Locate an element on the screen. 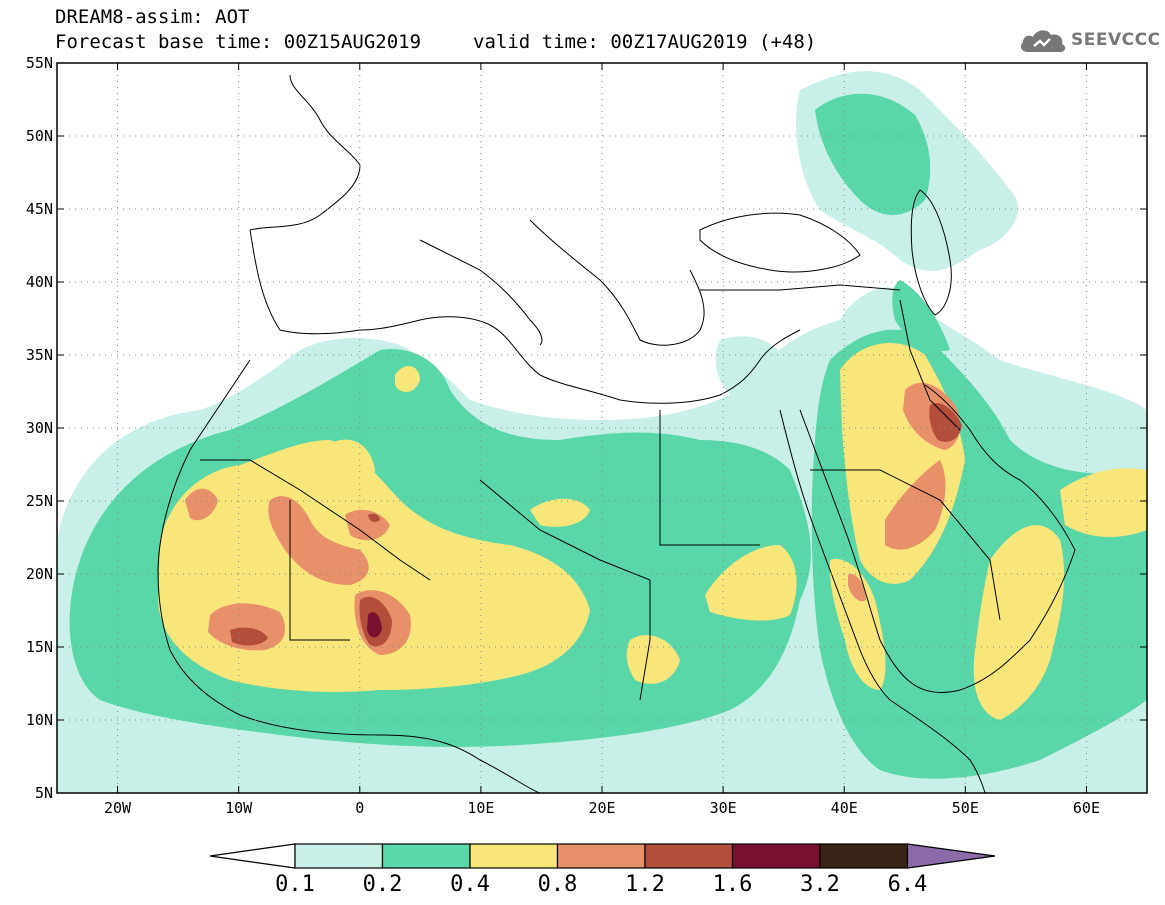 This screenshot has height=905, width=1165. lat-label: 10N is located at coordinates (39, 720).